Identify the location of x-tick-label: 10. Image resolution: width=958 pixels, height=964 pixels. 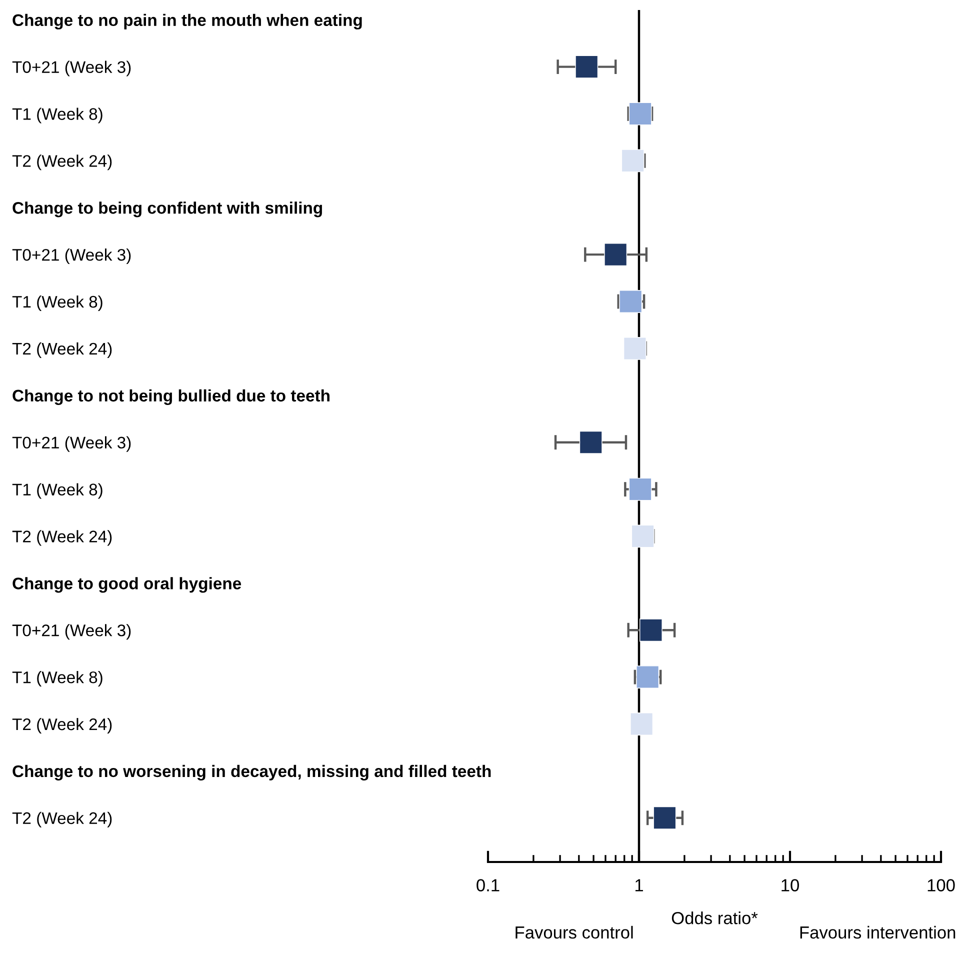
(790, 885).